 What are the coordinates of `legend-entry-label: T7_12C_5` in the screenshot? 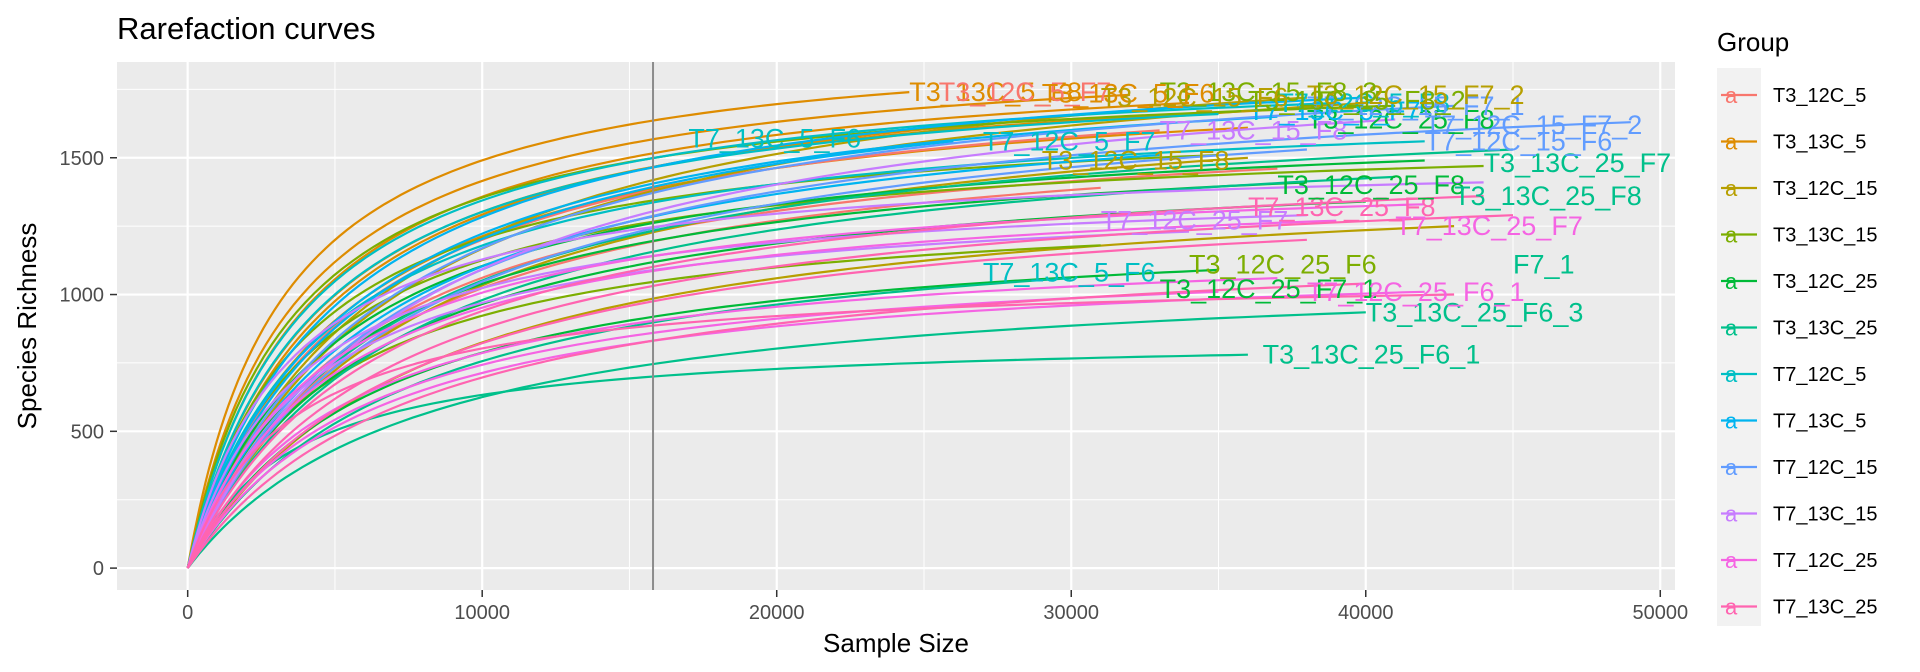 It's located at (1819, 375).